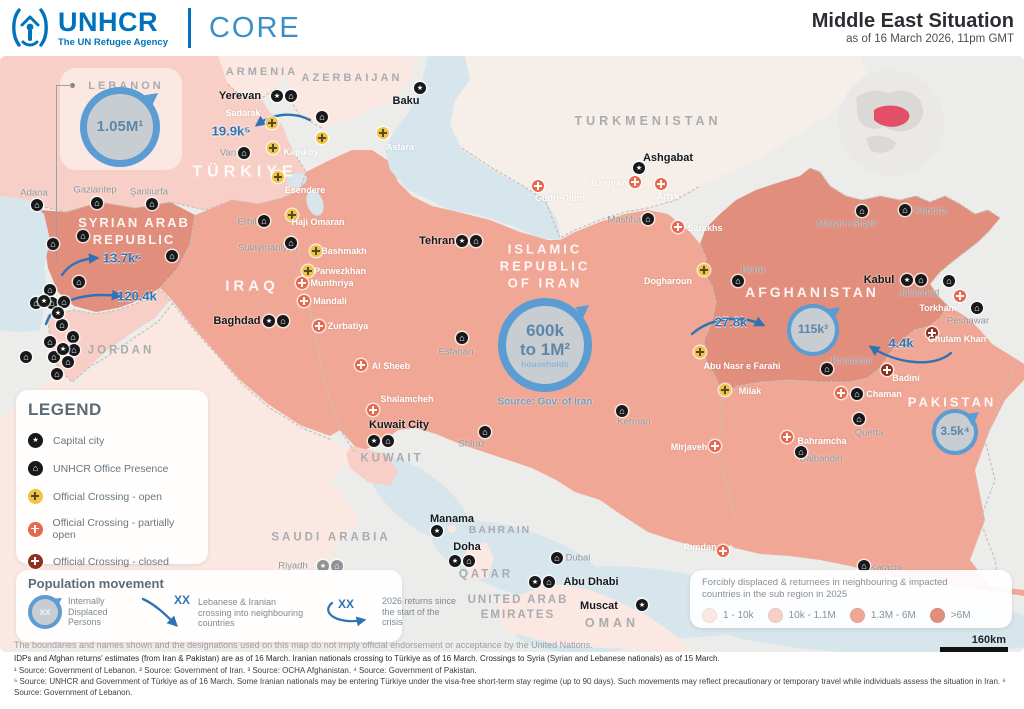 The image size is (1024, 709). I want to click on crossing-closed-icon, so click(932, 333).